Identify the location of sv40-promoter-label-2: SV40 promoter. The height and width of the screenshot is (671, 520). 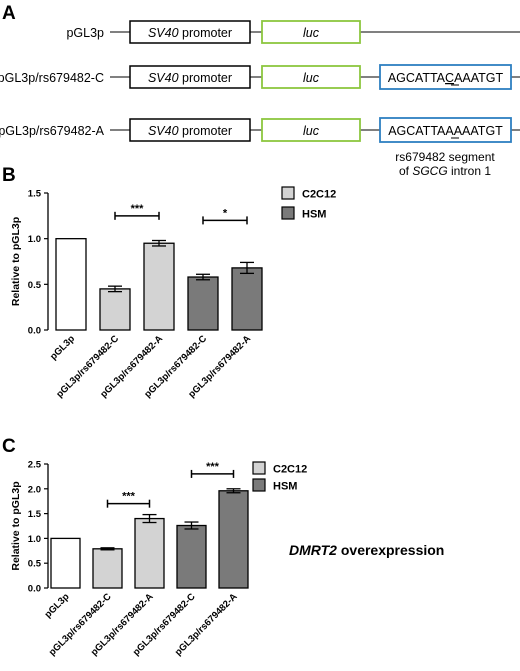
(190, 78).